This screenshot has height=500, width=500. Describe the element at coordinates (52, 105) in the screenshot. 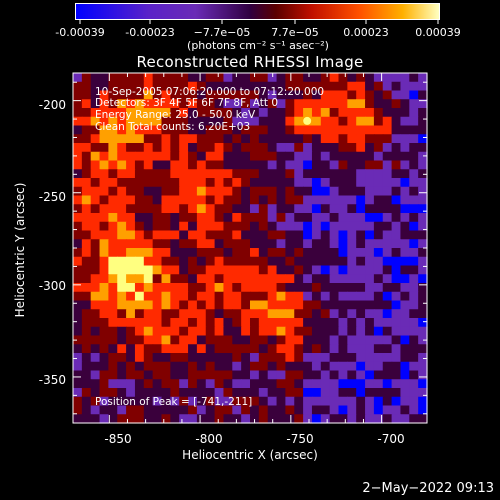

I see `y-tick-label: -200` at that location.